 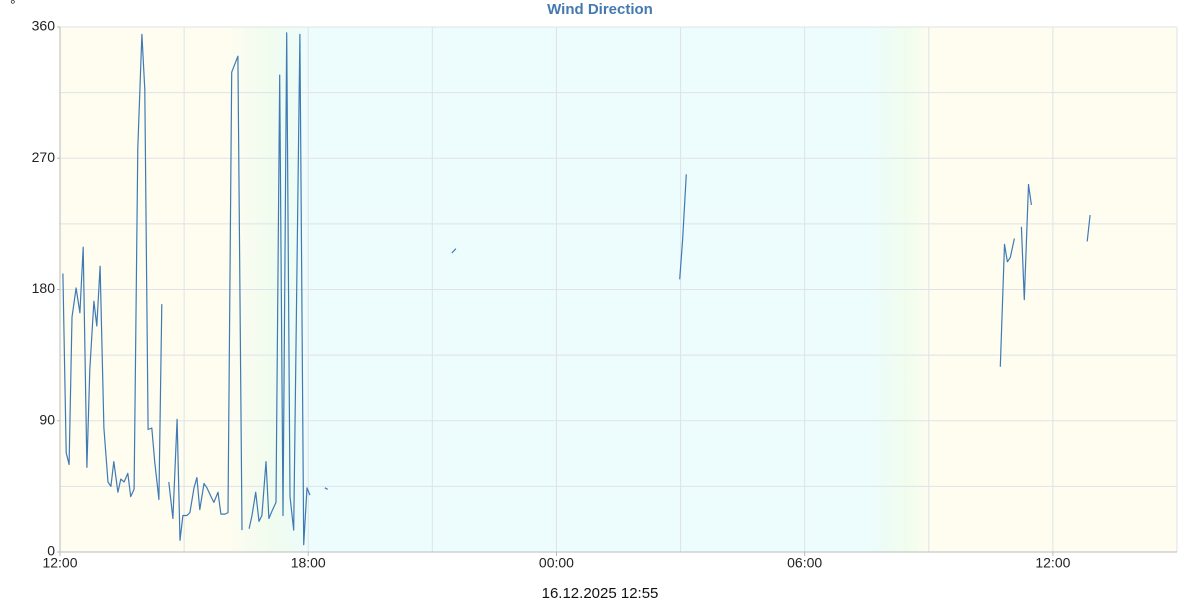 What do you see at coordinates (44, 26) in the screenshot?
I see `y-tick-label: 360` at bounding box center [44, 26].